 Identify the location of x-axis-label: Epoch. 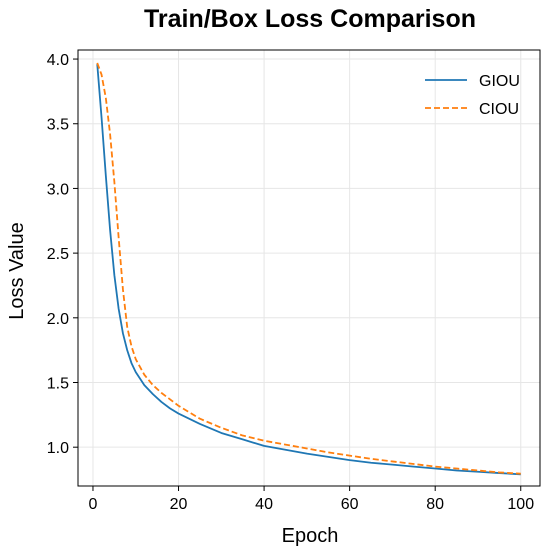
(310, 536).